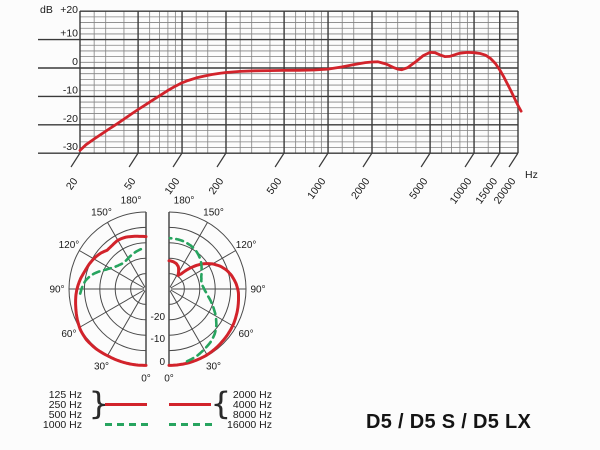 The image size is (600, 450). I want to click on x-axis-tick-label: 2000, so click(361, 189).